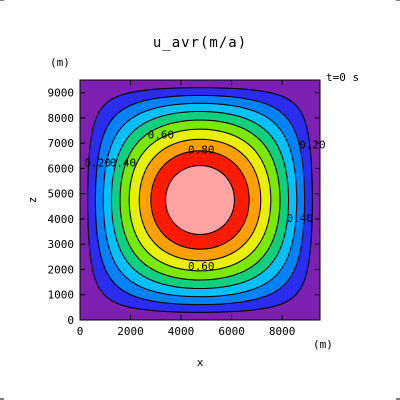 The height and width of the screenshot is (400, 400). I want to click on x-tick-label: 6000, so click(231, 331).